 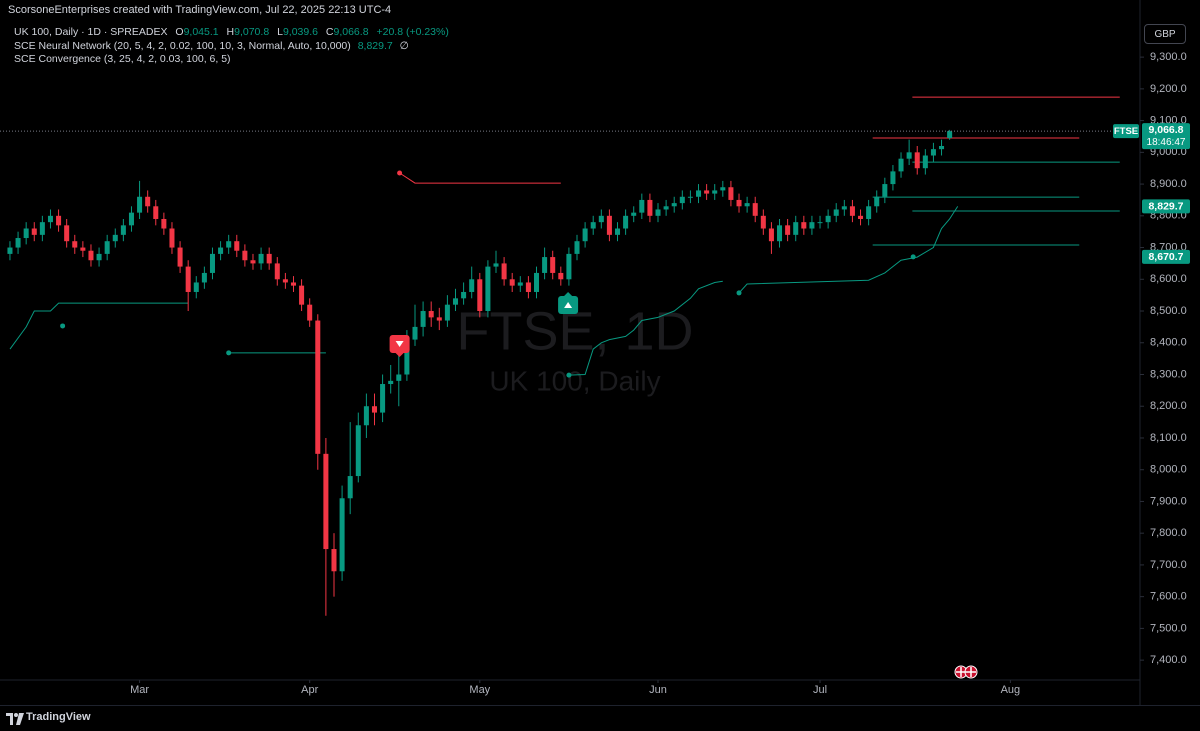 What do you see at coordinates (1168, 311) in the screenshot?
I see `y-tick-label: 8,500.0` at bounding box center [1168, 311].